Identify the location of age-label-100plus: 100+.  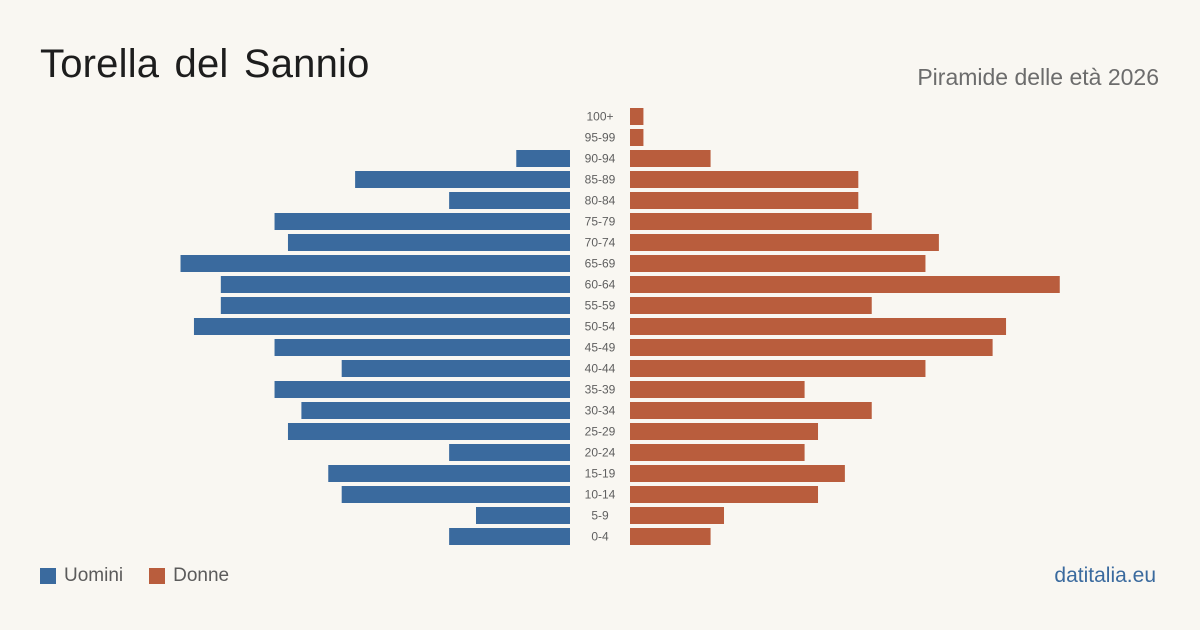
(599, 117).